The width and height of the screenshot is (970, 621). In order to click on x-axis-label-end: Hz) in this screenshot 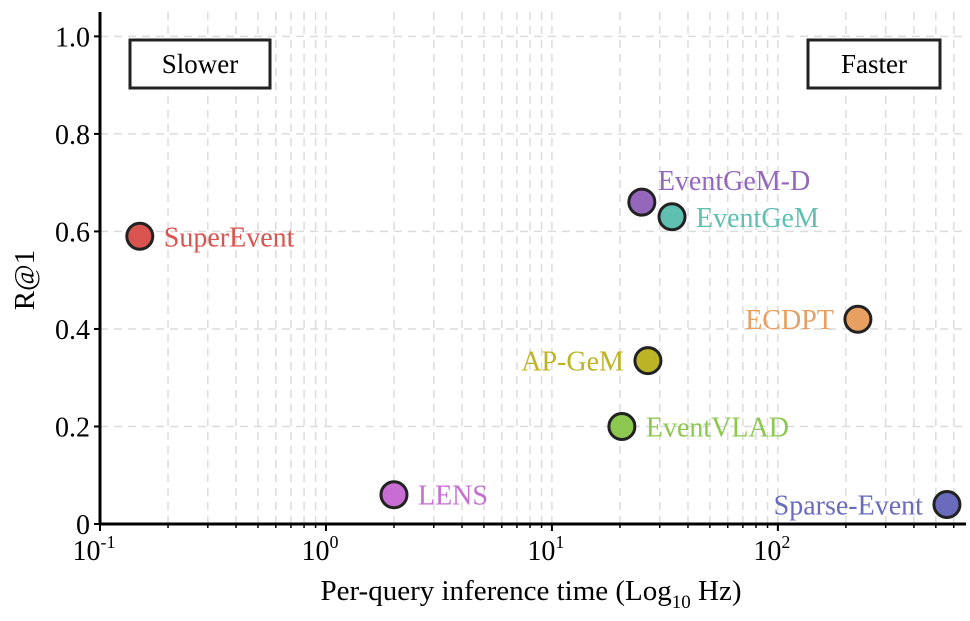, I will do `click(716, 591)`.